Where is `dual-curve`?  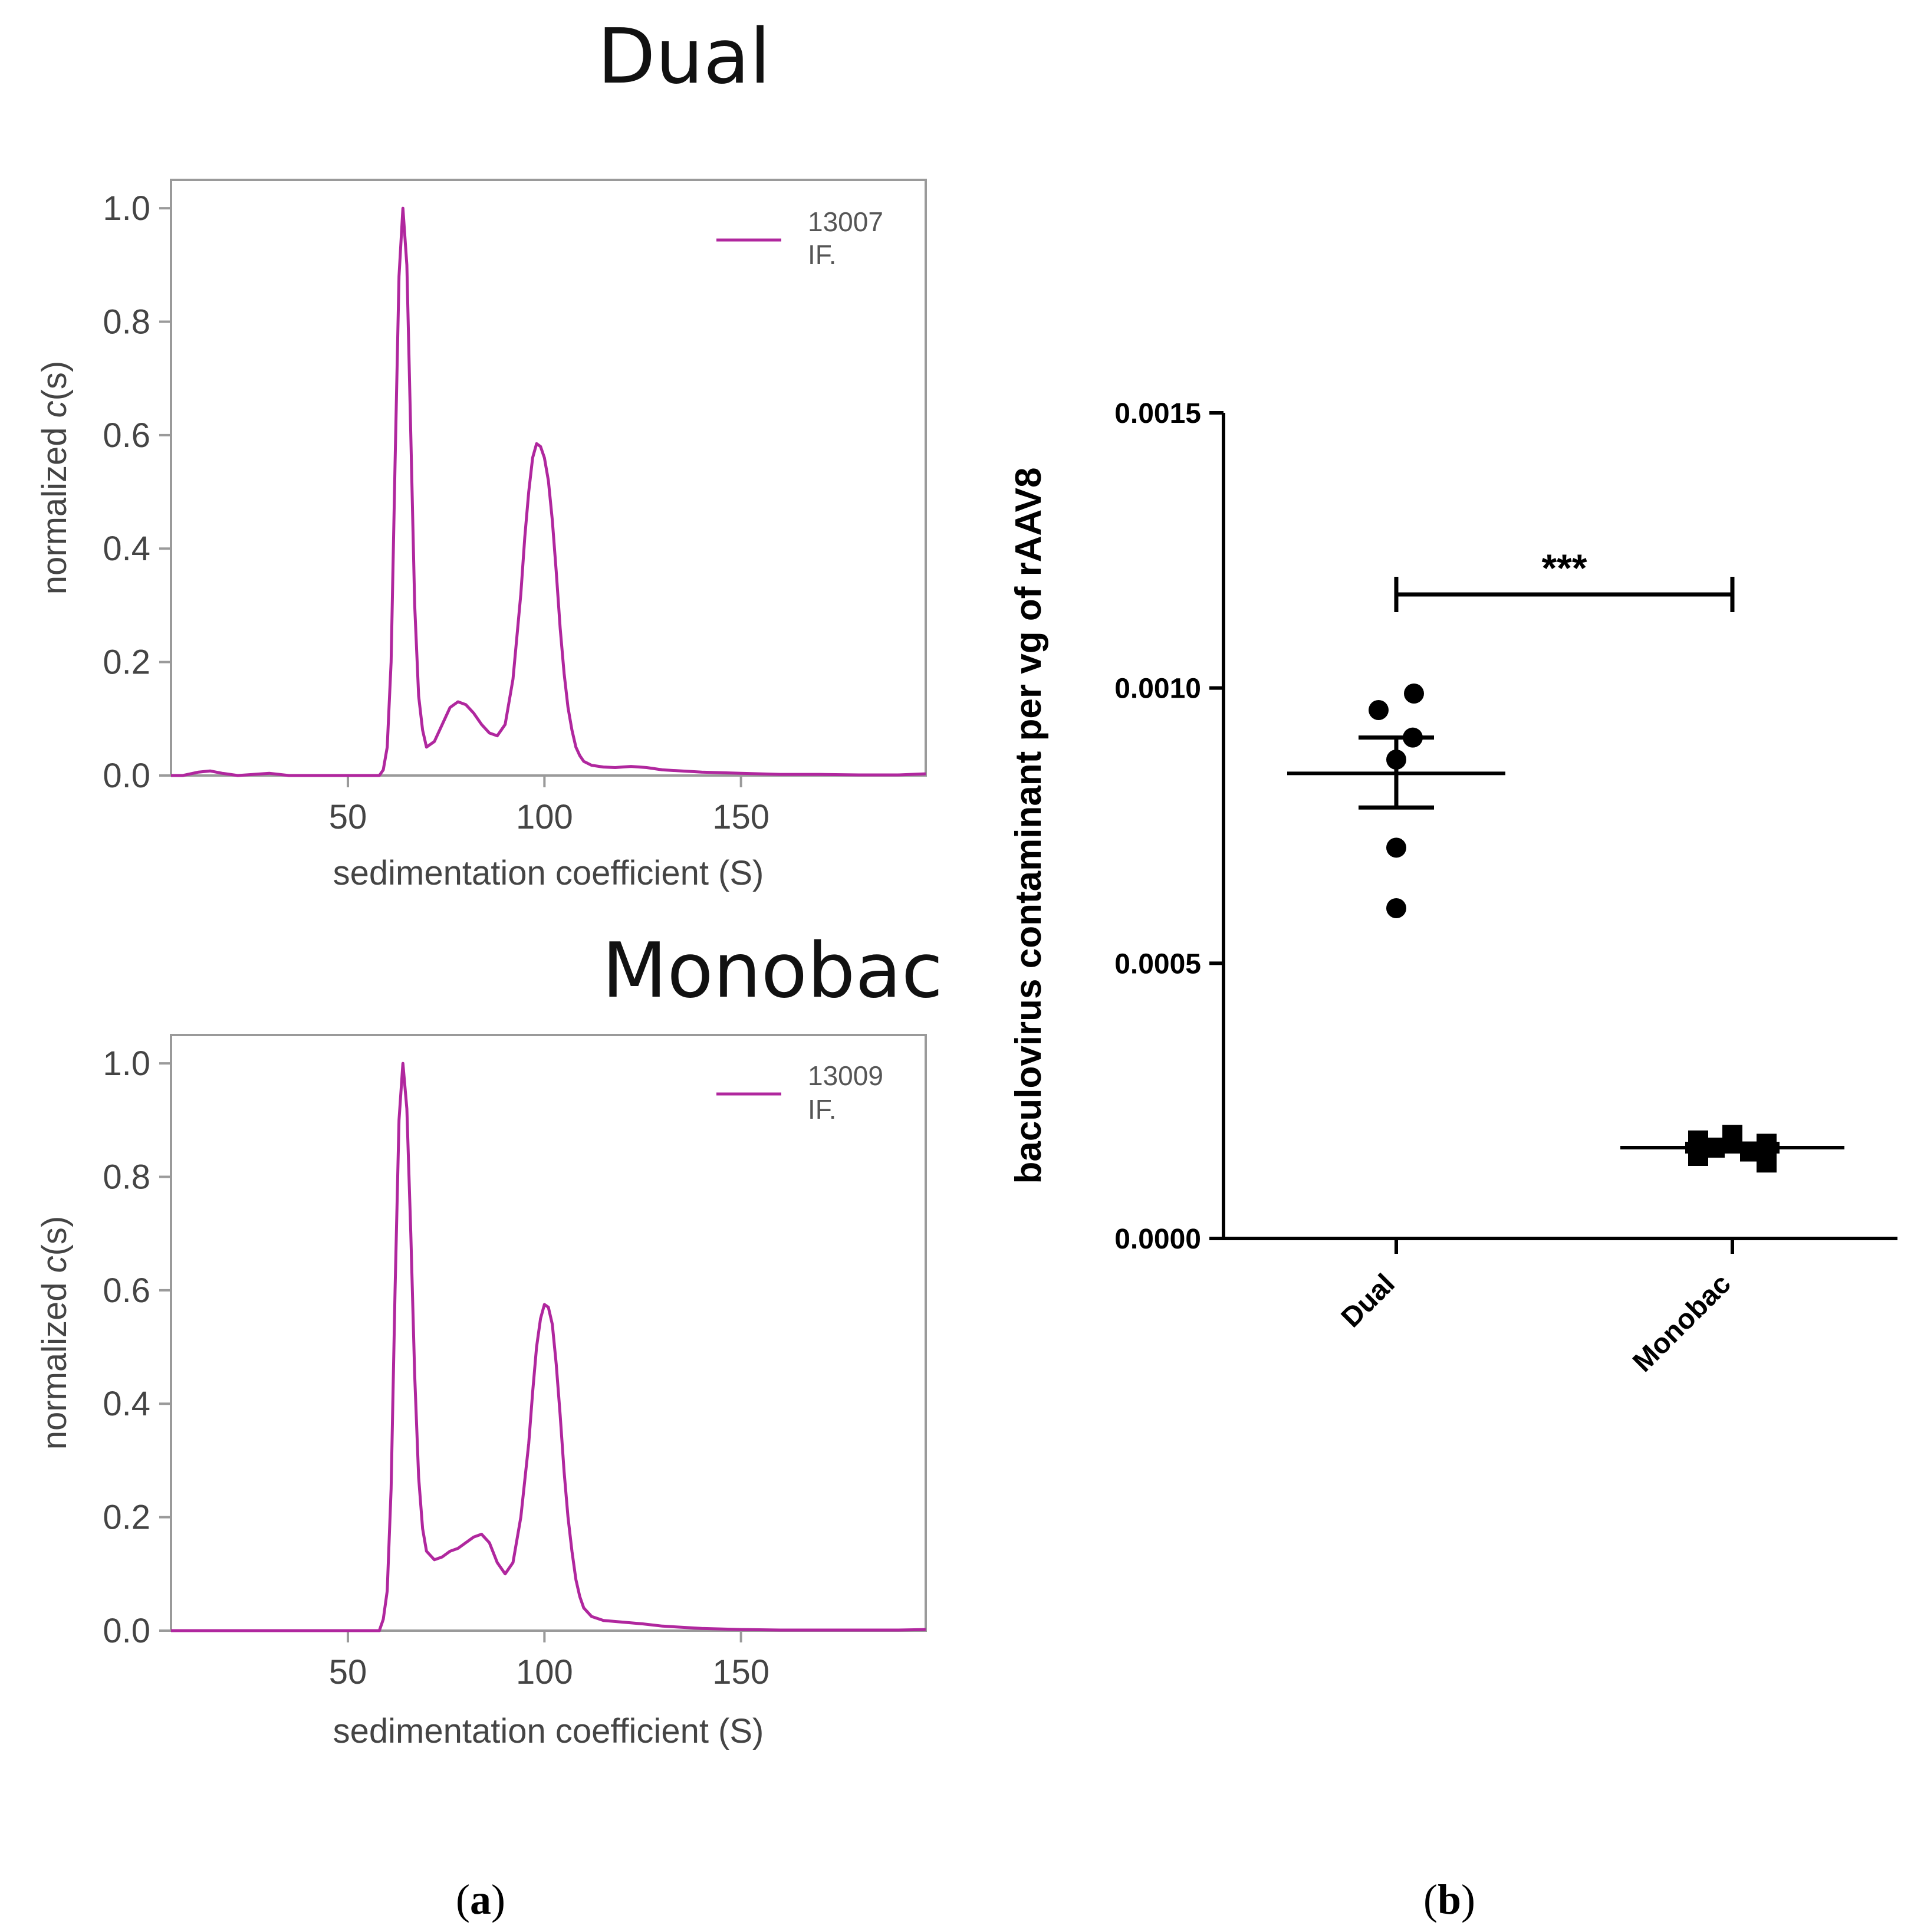 dual-curve is located at coordinates (548, 491).